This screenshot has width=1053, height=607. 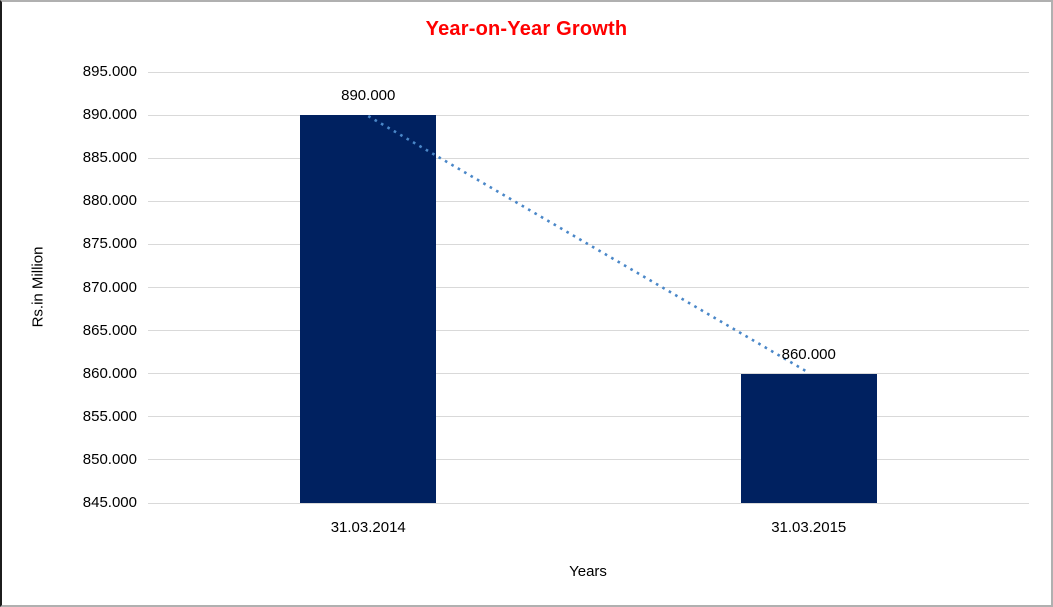 What do you see at coordinates (109, 459) in the screenshot?
I see `y-tick-label: 850.000` at bounding box center [109, 459].